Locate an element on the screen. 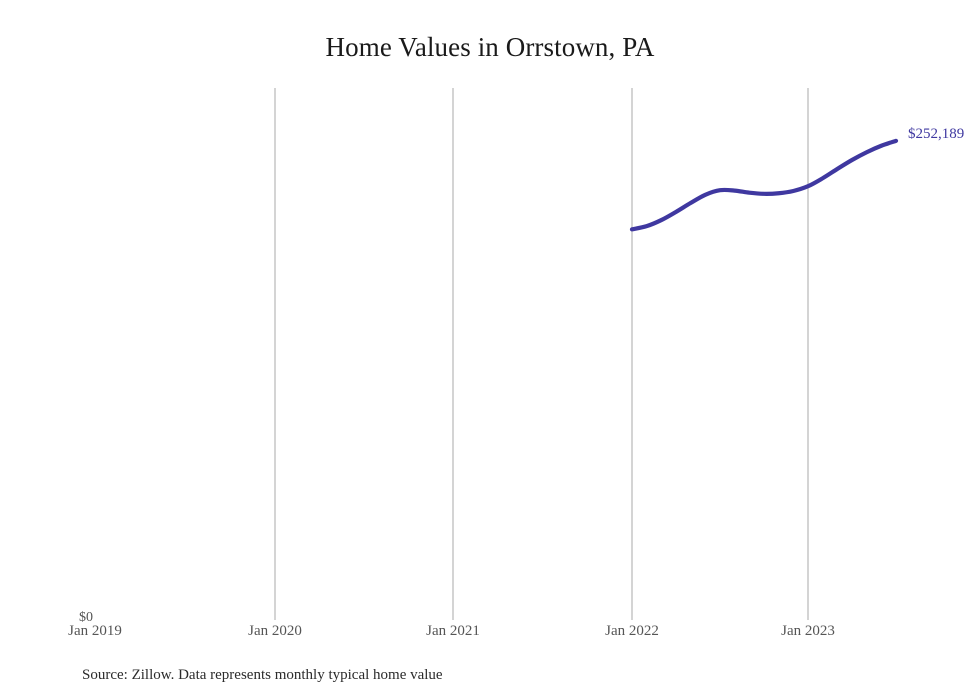  x-tick-label-4: Jan 2023 is located at coordinates (808, 631).